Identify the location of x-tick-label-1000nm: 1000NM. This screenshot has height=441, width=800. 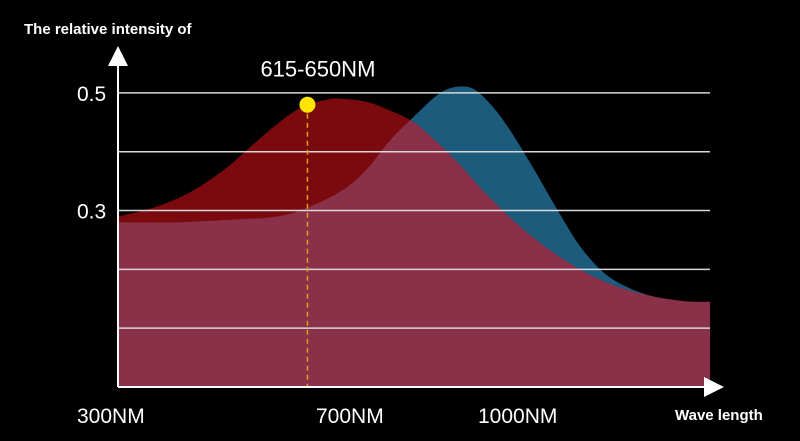
(517, 416).